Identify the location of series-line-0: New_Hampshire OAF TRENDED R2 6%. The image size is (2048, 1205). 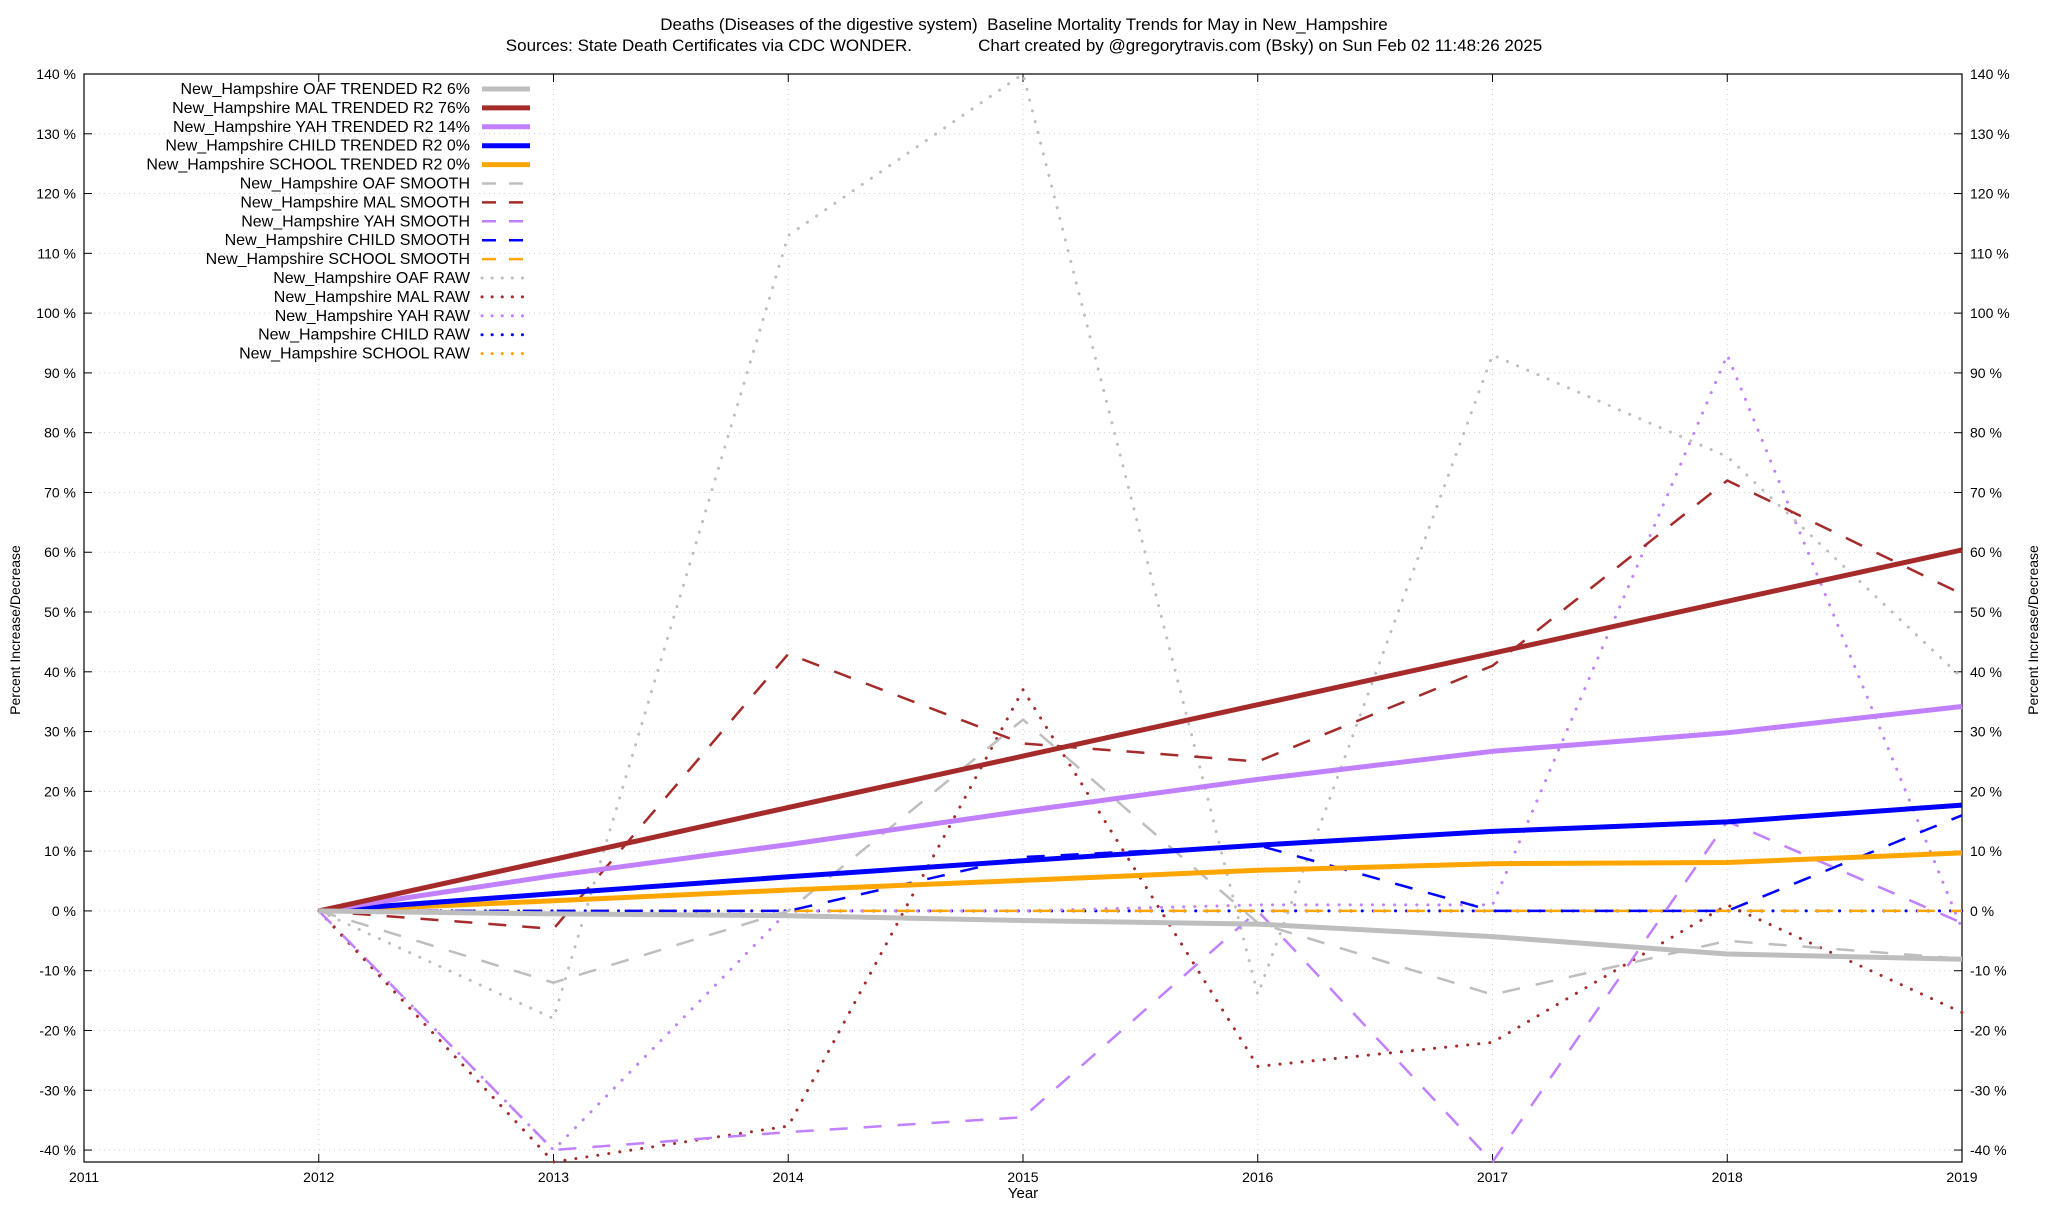
(1140, 935).